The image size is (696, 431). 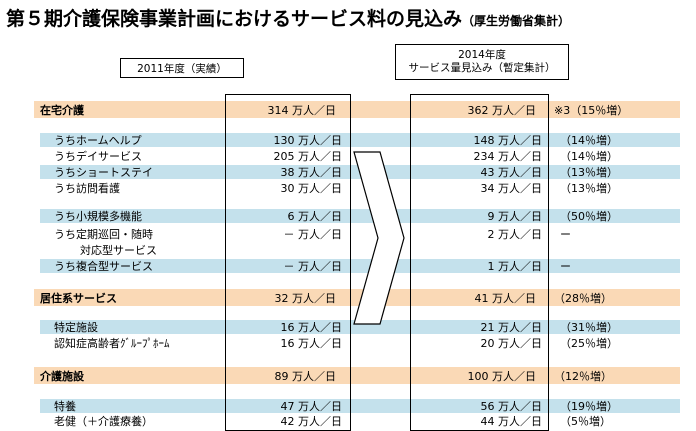 I want to click on value-2014: 2 万人／日, so click(x=515, y=234).